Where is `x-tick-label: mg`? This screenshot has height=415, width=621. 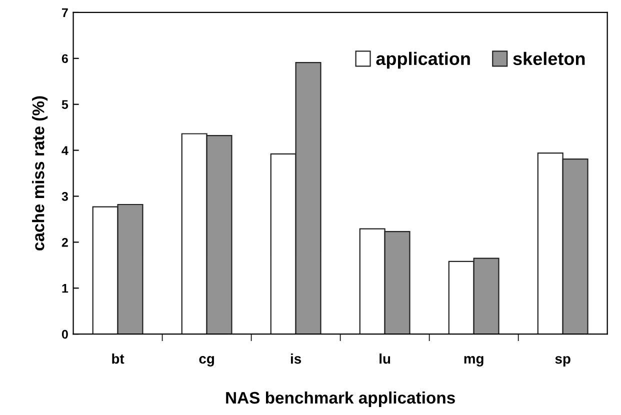
x-tick-label: mg is located at coordinates (474, 361).